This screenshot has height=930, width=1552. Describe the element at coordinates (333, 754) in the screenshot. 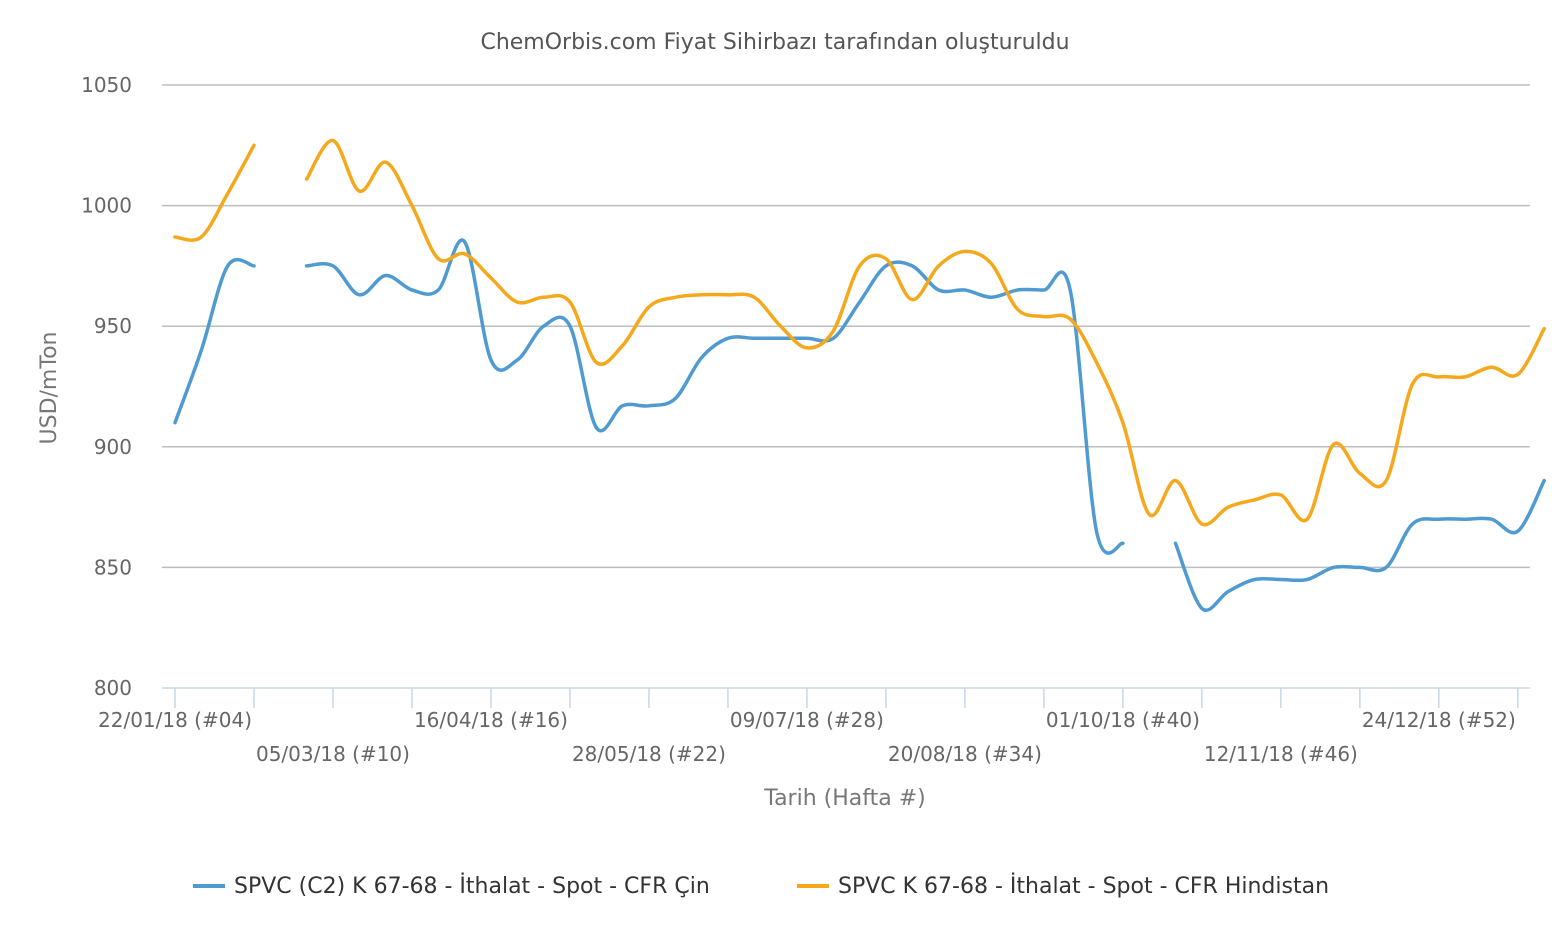

I see `x-tick-label: 05/03/18 (#10)` at that location.